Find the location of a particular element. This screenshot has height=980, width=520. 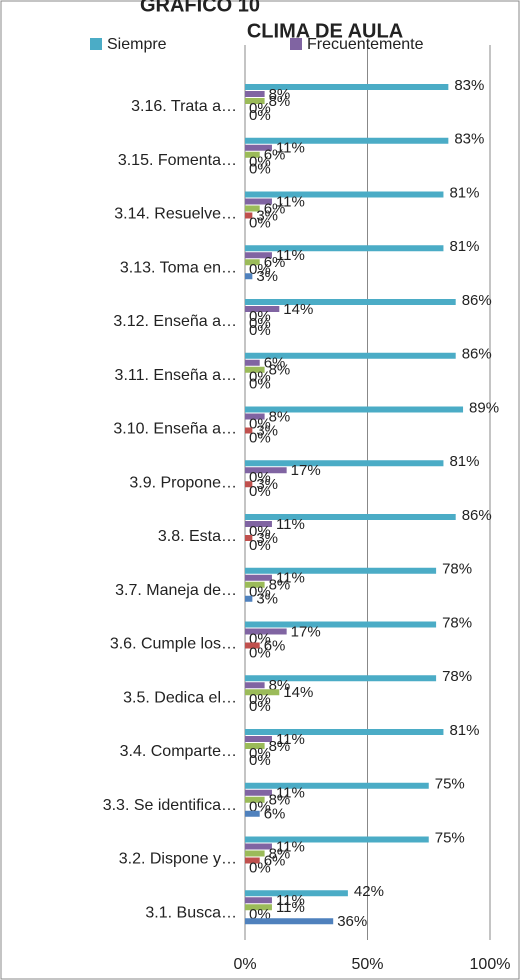

value-label: 89% is located at coordinates (484, 407).